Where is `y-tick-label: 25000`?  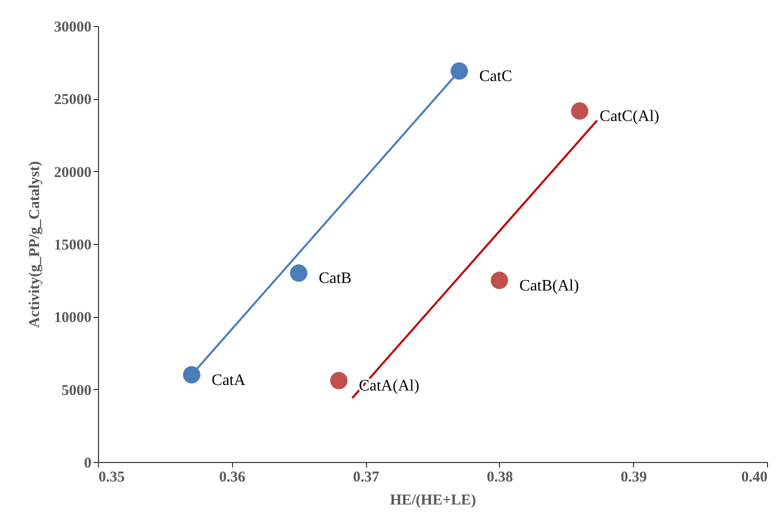 y-tick-label: 25000 is located at coordinates (73, 100).